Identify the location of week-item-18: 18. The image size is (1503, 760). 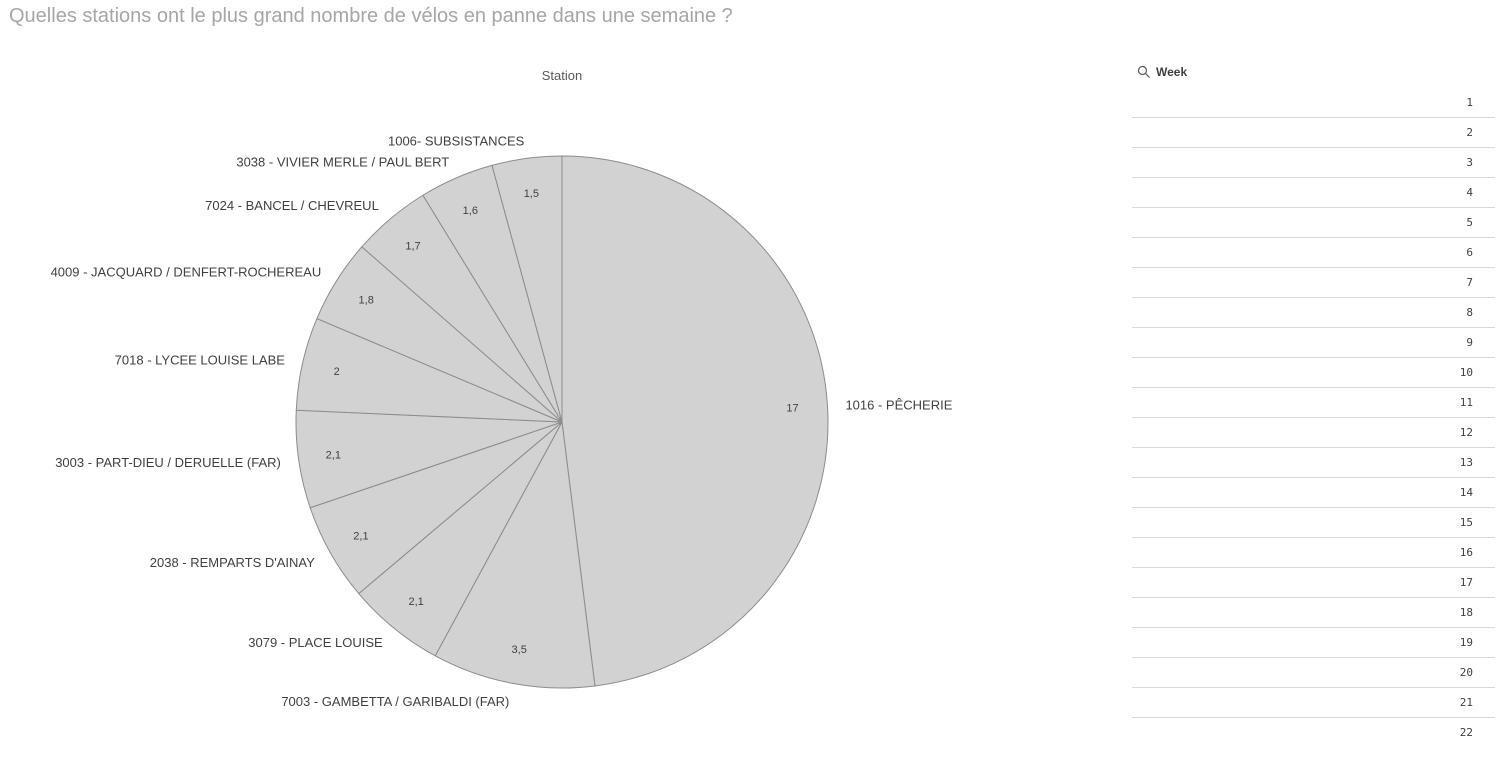
(1313, 613).